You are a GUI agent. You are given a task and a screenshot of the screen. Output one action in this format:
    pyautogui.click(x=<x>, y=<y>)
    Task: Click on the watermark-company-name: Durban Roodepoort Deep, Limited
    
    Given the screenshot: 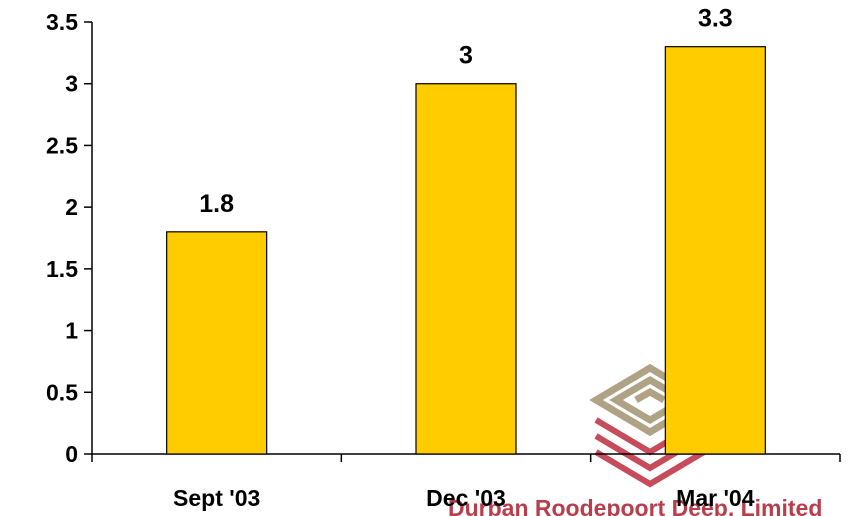 What is the action you would take?
    pyautogui.click(x=635, y=505)
    